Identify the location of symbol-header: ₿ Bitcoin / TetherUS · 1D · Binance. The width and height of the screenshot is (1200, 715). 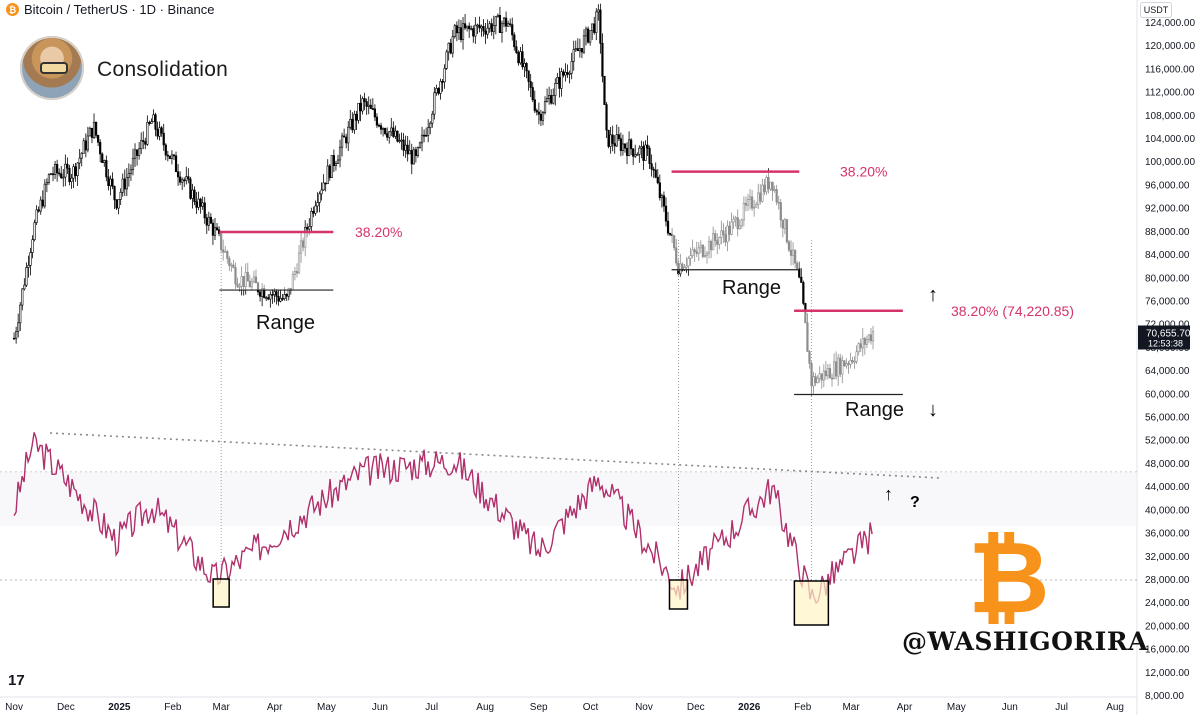
(110, 9).